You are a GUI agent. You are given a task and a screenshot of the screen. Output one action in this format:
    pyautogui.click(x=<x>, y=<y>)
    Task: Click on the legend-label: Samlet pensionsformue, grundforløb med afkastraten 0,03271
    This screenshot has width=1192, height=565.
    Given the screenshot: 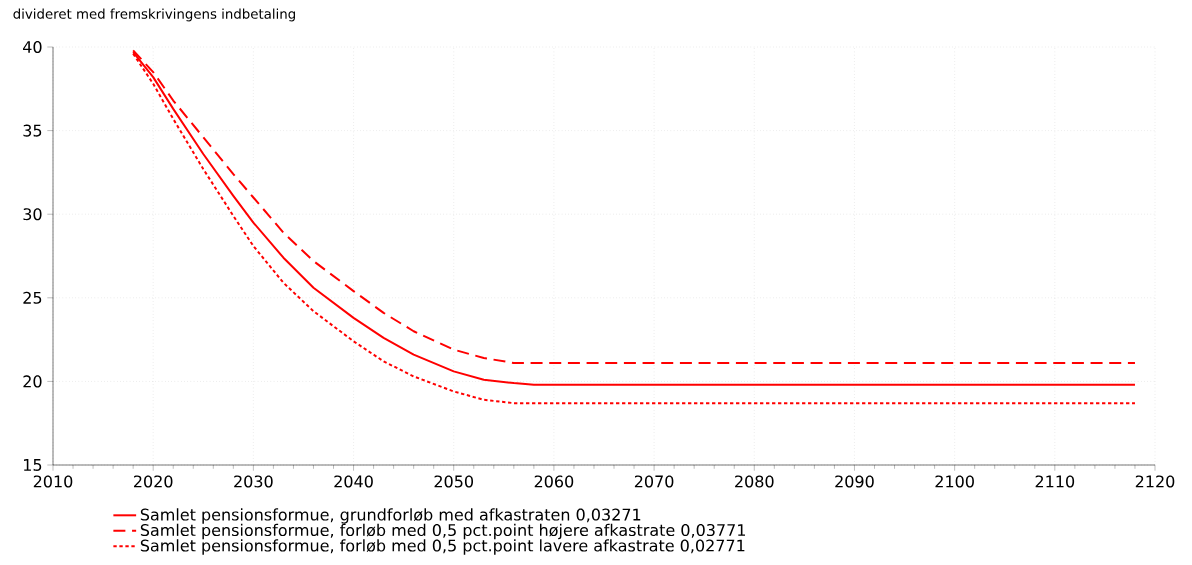 What is the action you would take?
    pyautogui.click(x=390, y=516)
    